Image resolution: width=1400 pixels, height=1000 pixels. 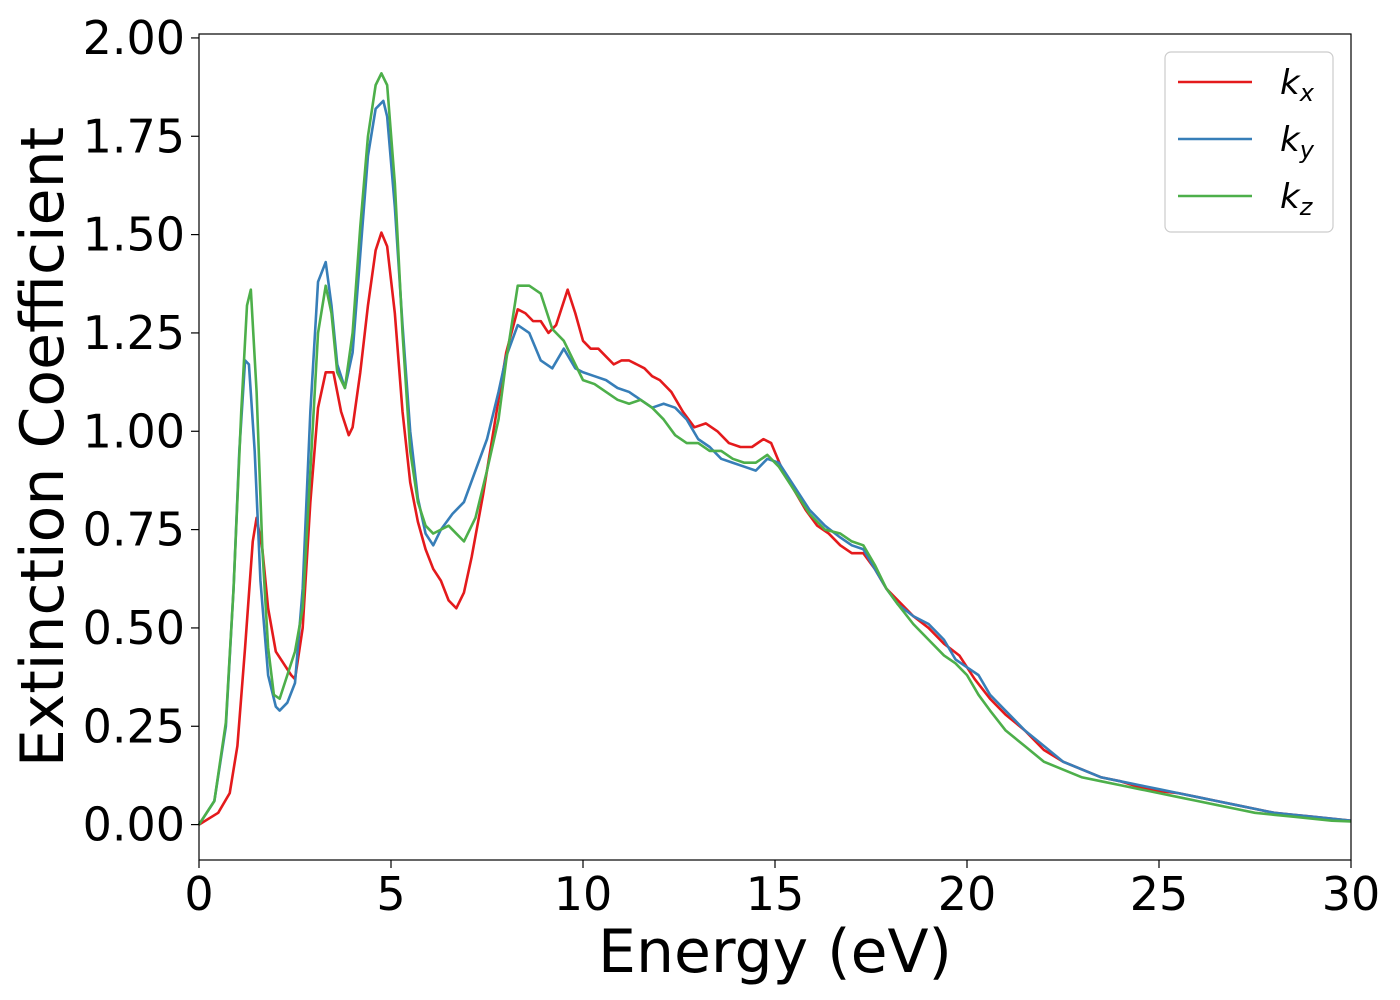 I want to click on legend-box, so click(x=1249, y=142).